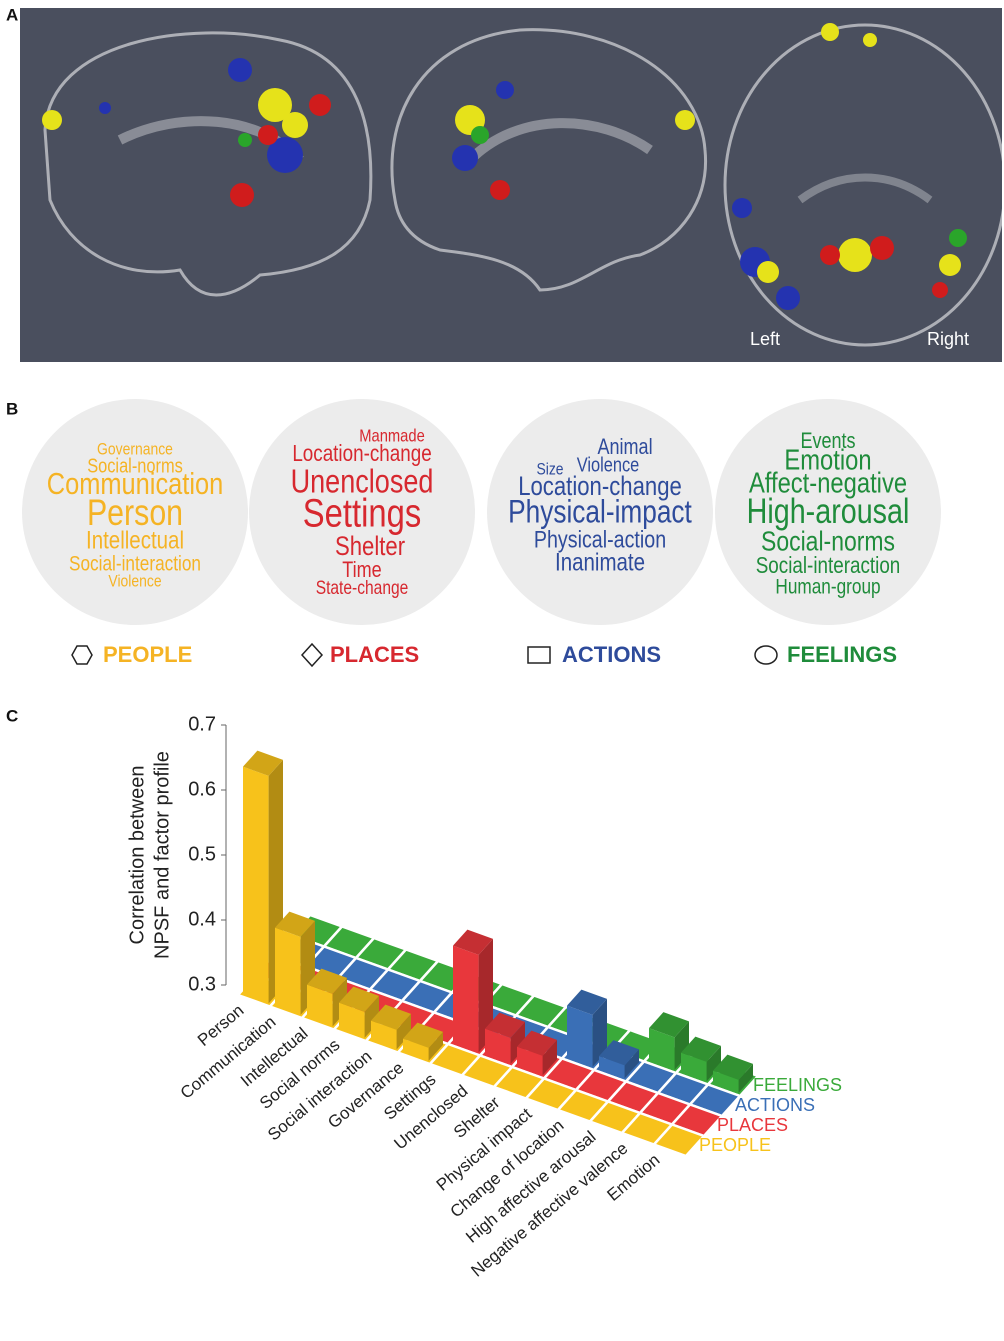 This screenshot has height=1341, width=1004. I want to click on cloud-word: High-arousal, so click(828, 511).